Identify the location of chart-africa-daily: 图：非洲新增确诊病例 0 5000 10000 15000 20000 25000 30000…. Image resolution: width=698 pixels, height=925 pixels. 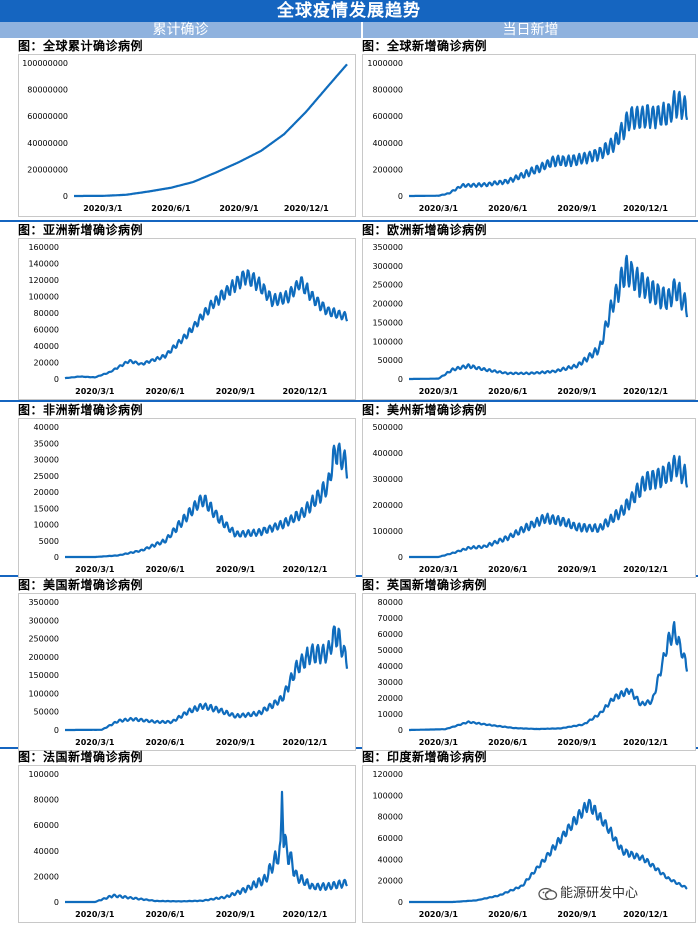
(187, 491).